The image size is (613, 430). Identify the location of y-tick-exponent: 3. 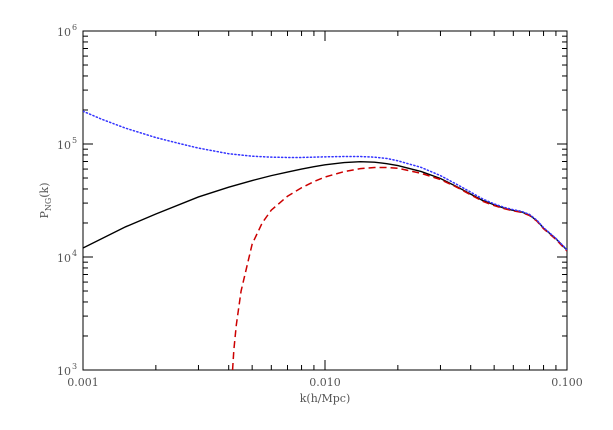
(74, 366).